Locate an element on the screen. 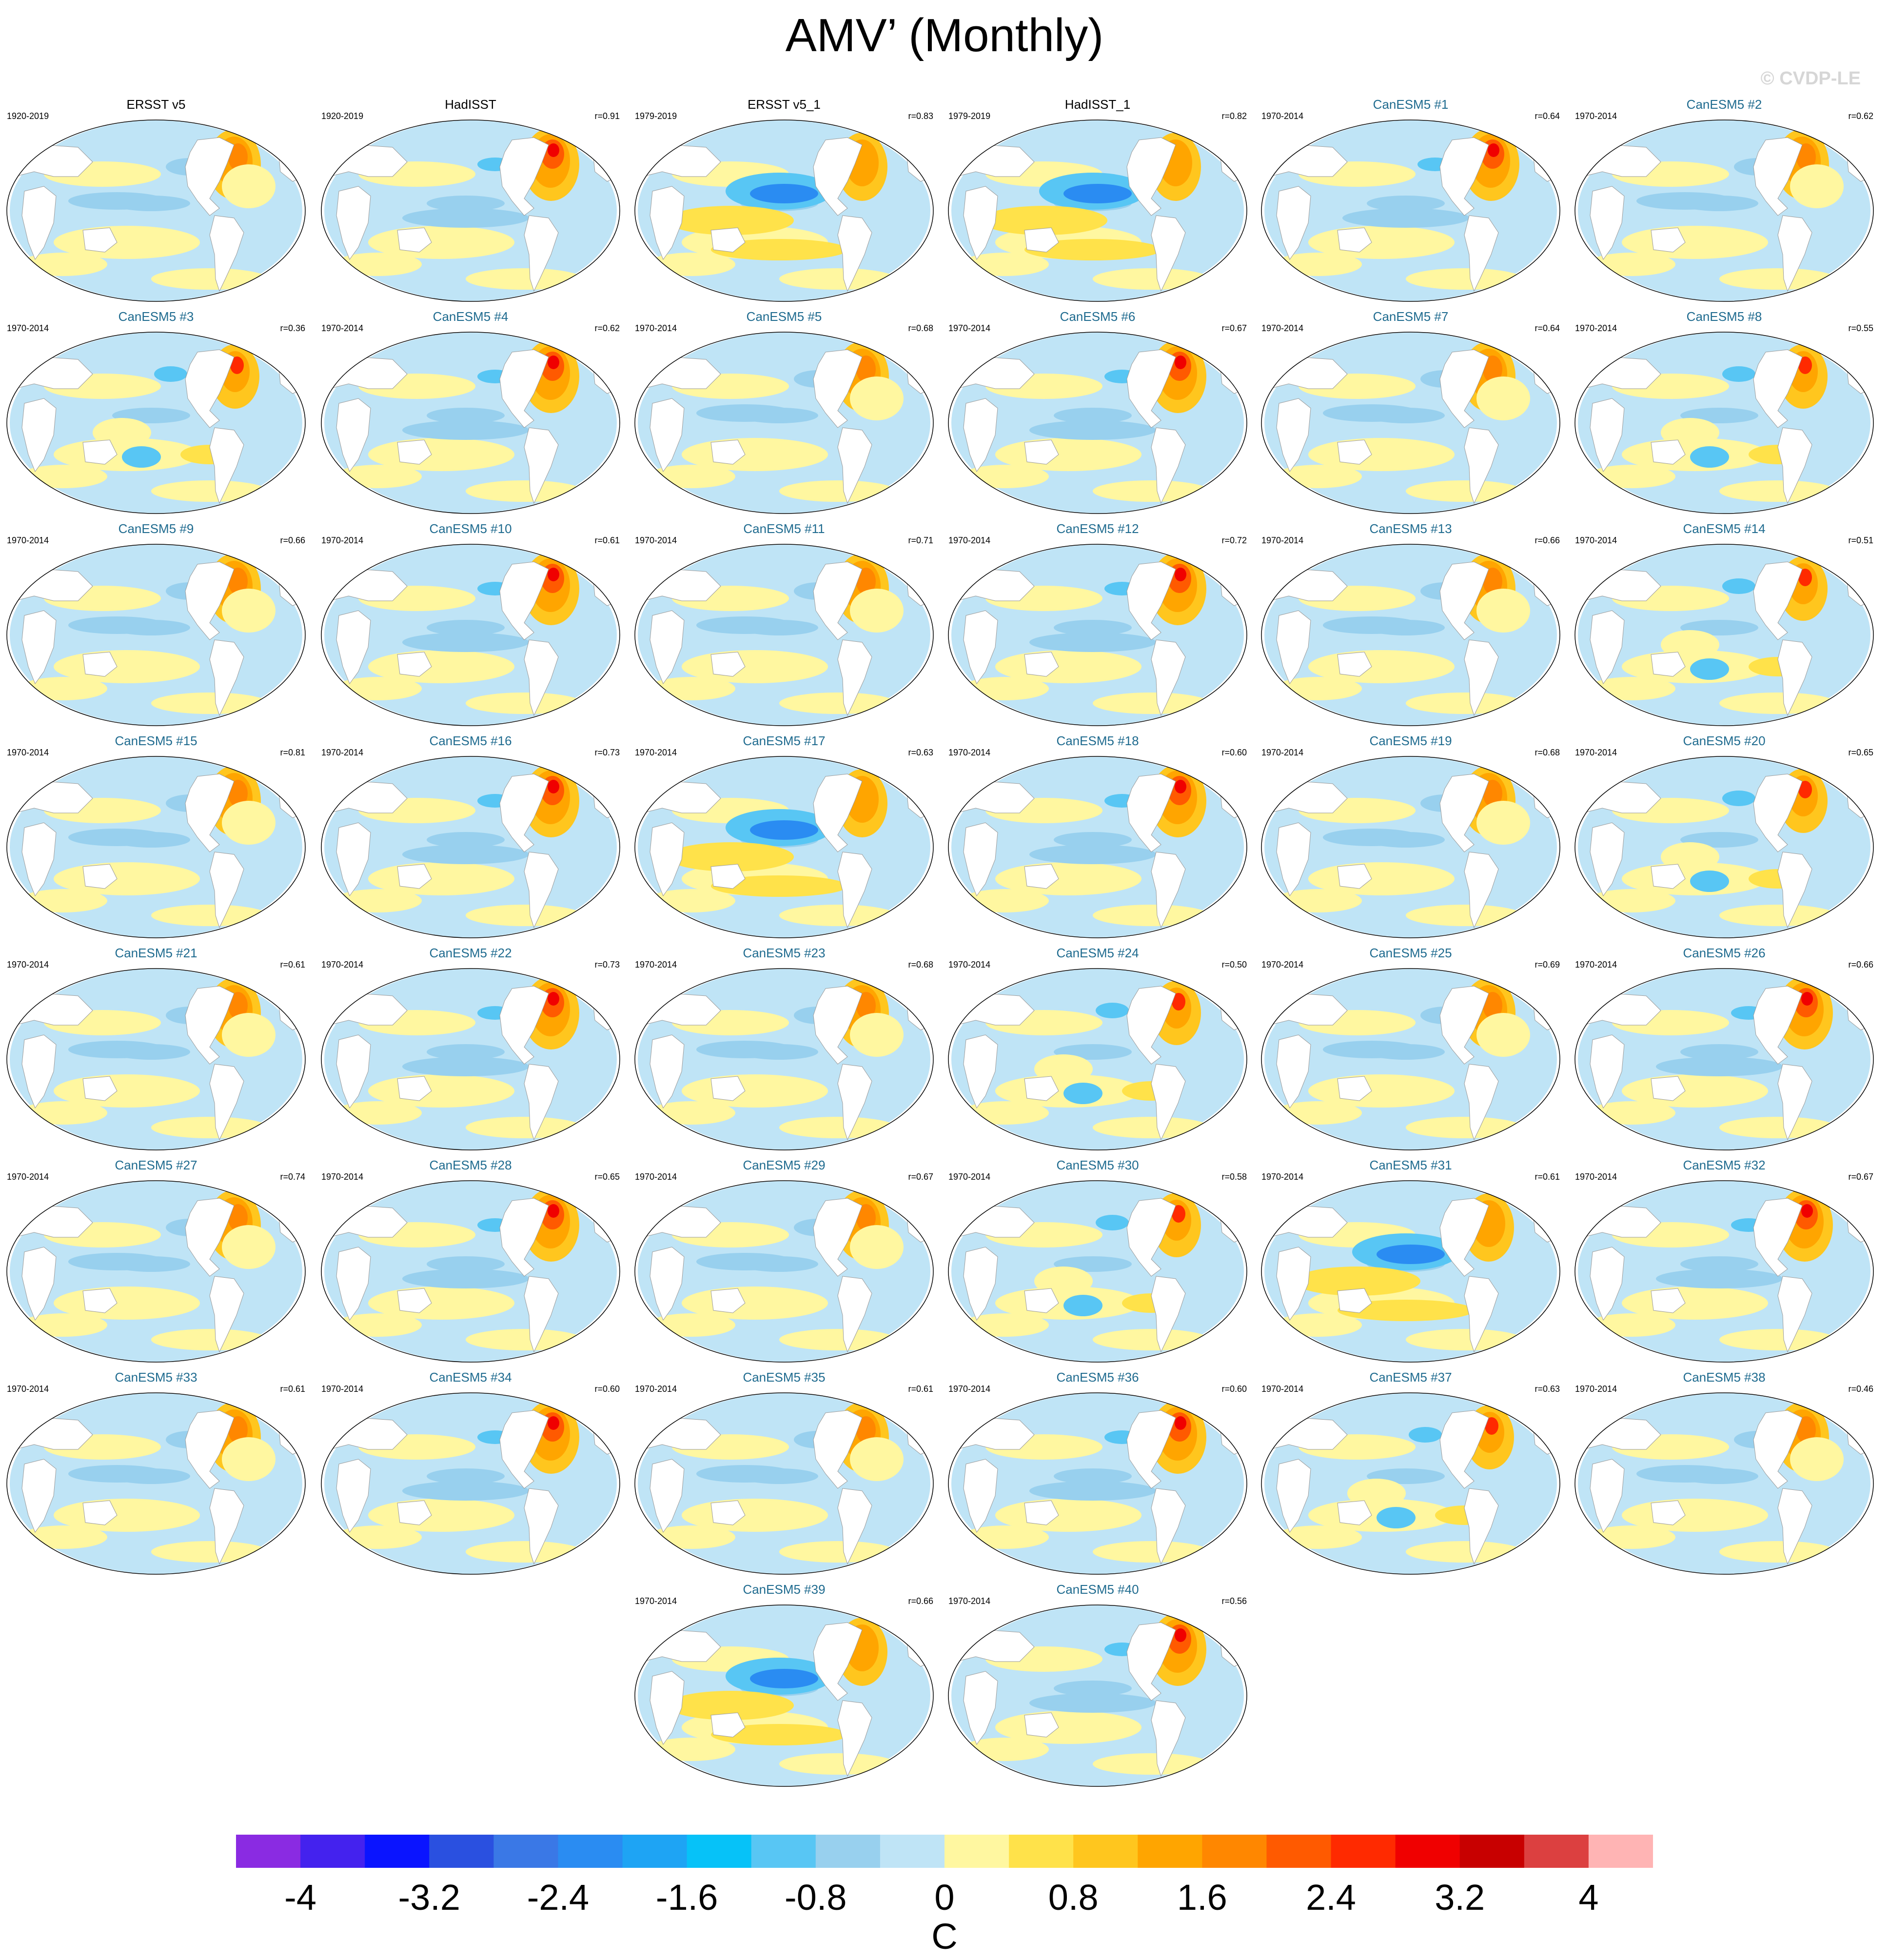  panel-title: CanESM5 #35 is located at coordinates (784, 1377).